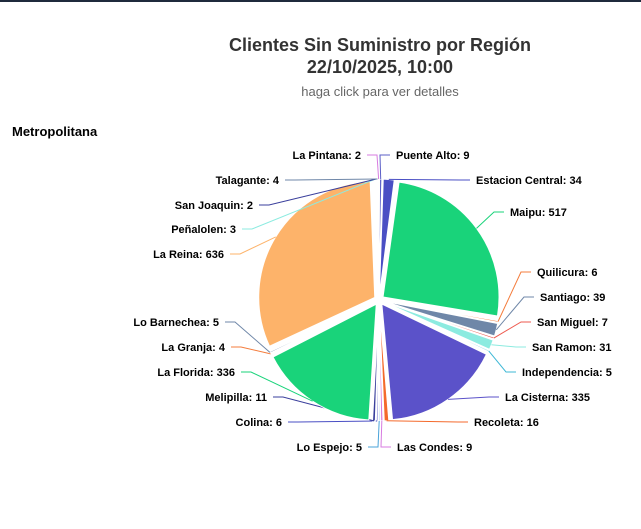 This screenshot has width=641, height=529. I want to click on data-label: Independencia: 5, so click(567, 373).